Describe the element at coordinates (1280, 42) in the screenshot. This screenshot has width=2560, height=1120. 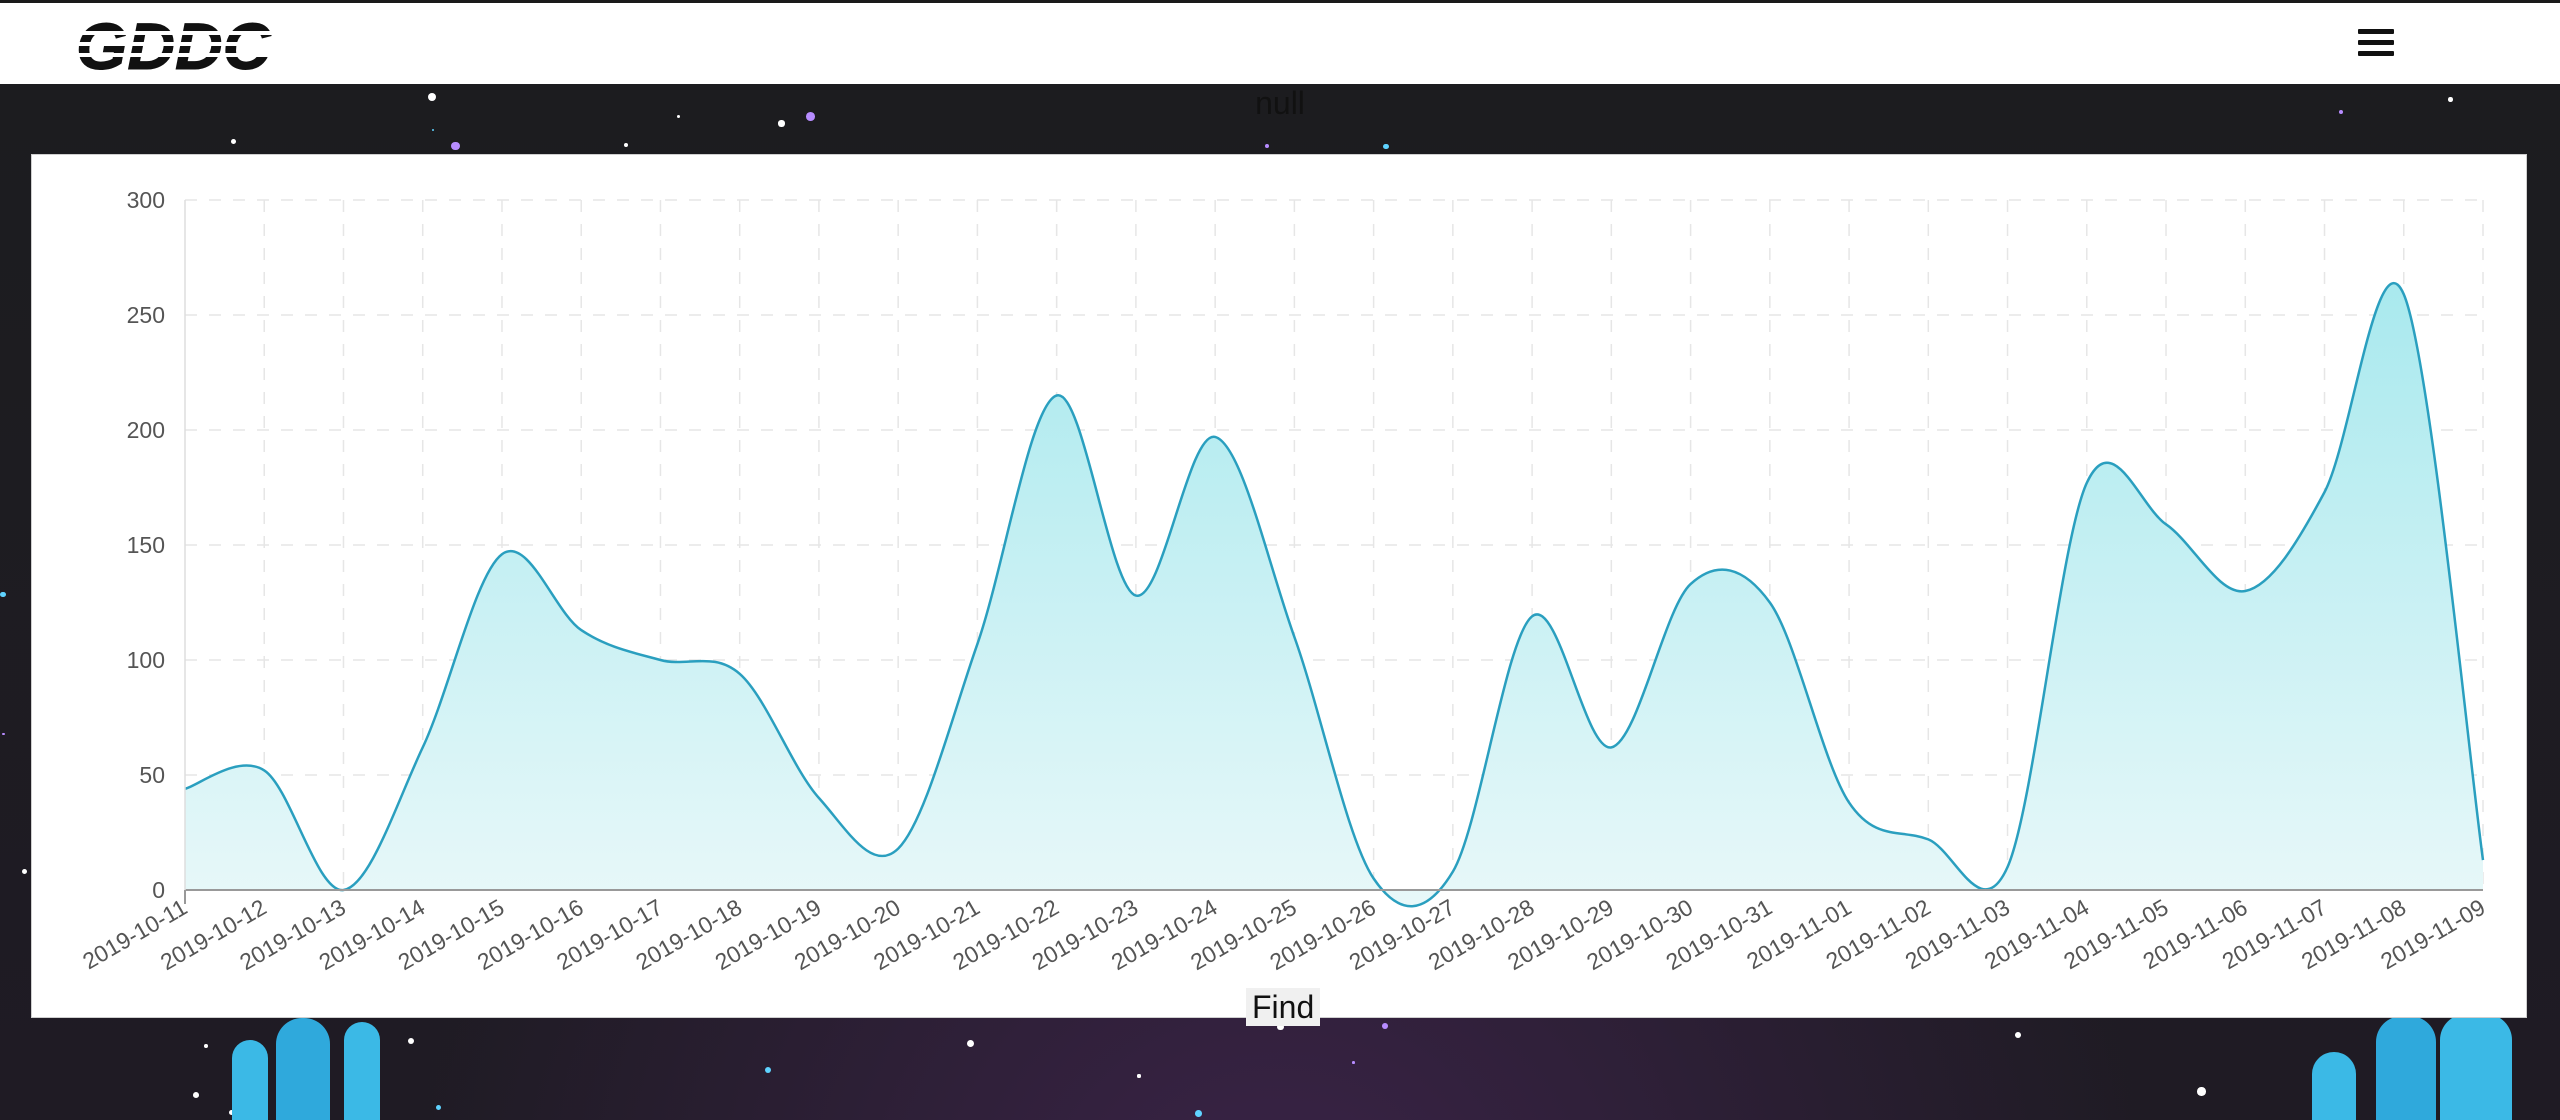
I see `top-navigation-bar: GDDC` at that location.